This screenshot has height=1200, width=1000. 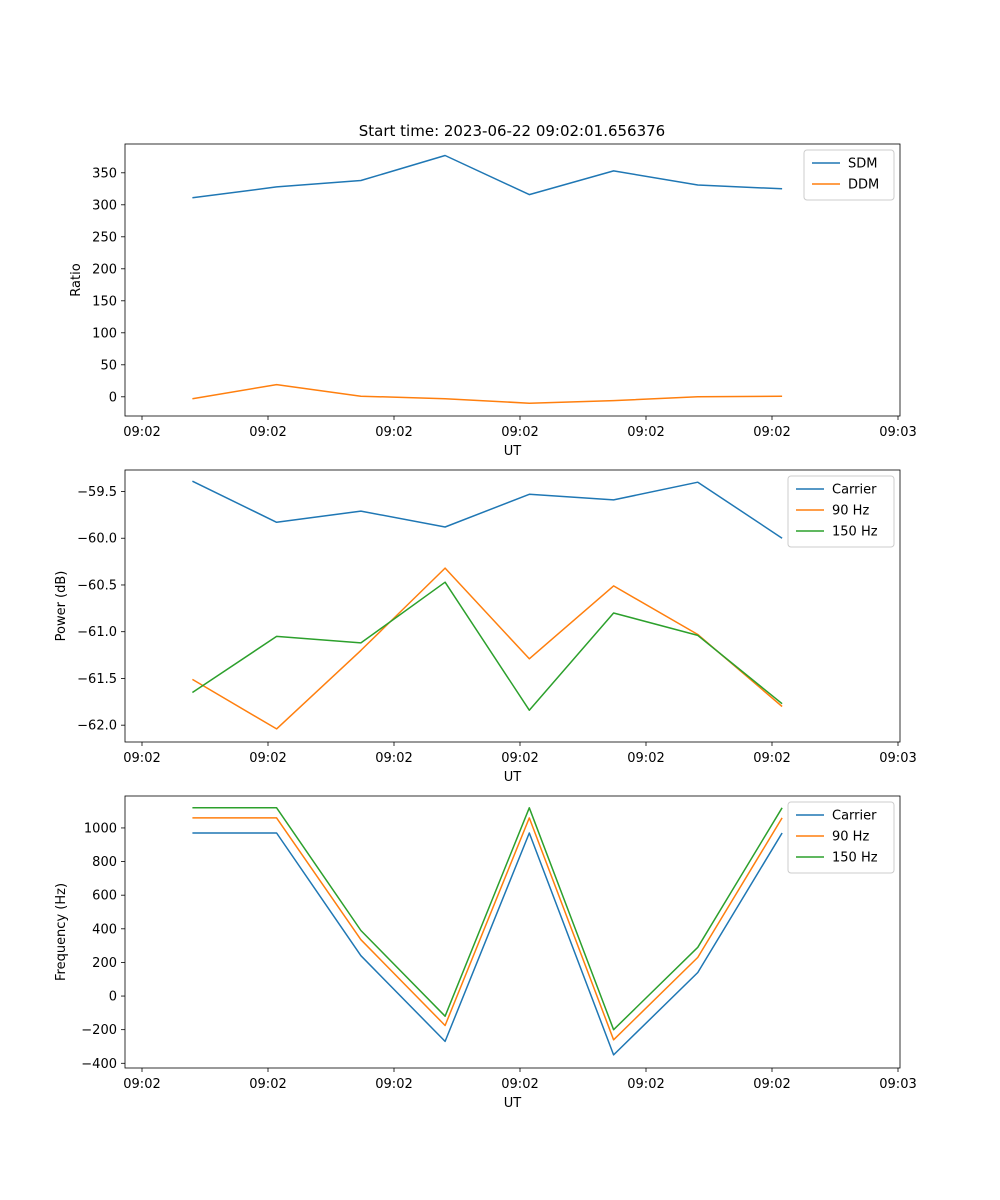 What do you see at coordinates (863, 185) in the screenshot?
I see `legend-label: DDM` at bounding box center [863, 185].